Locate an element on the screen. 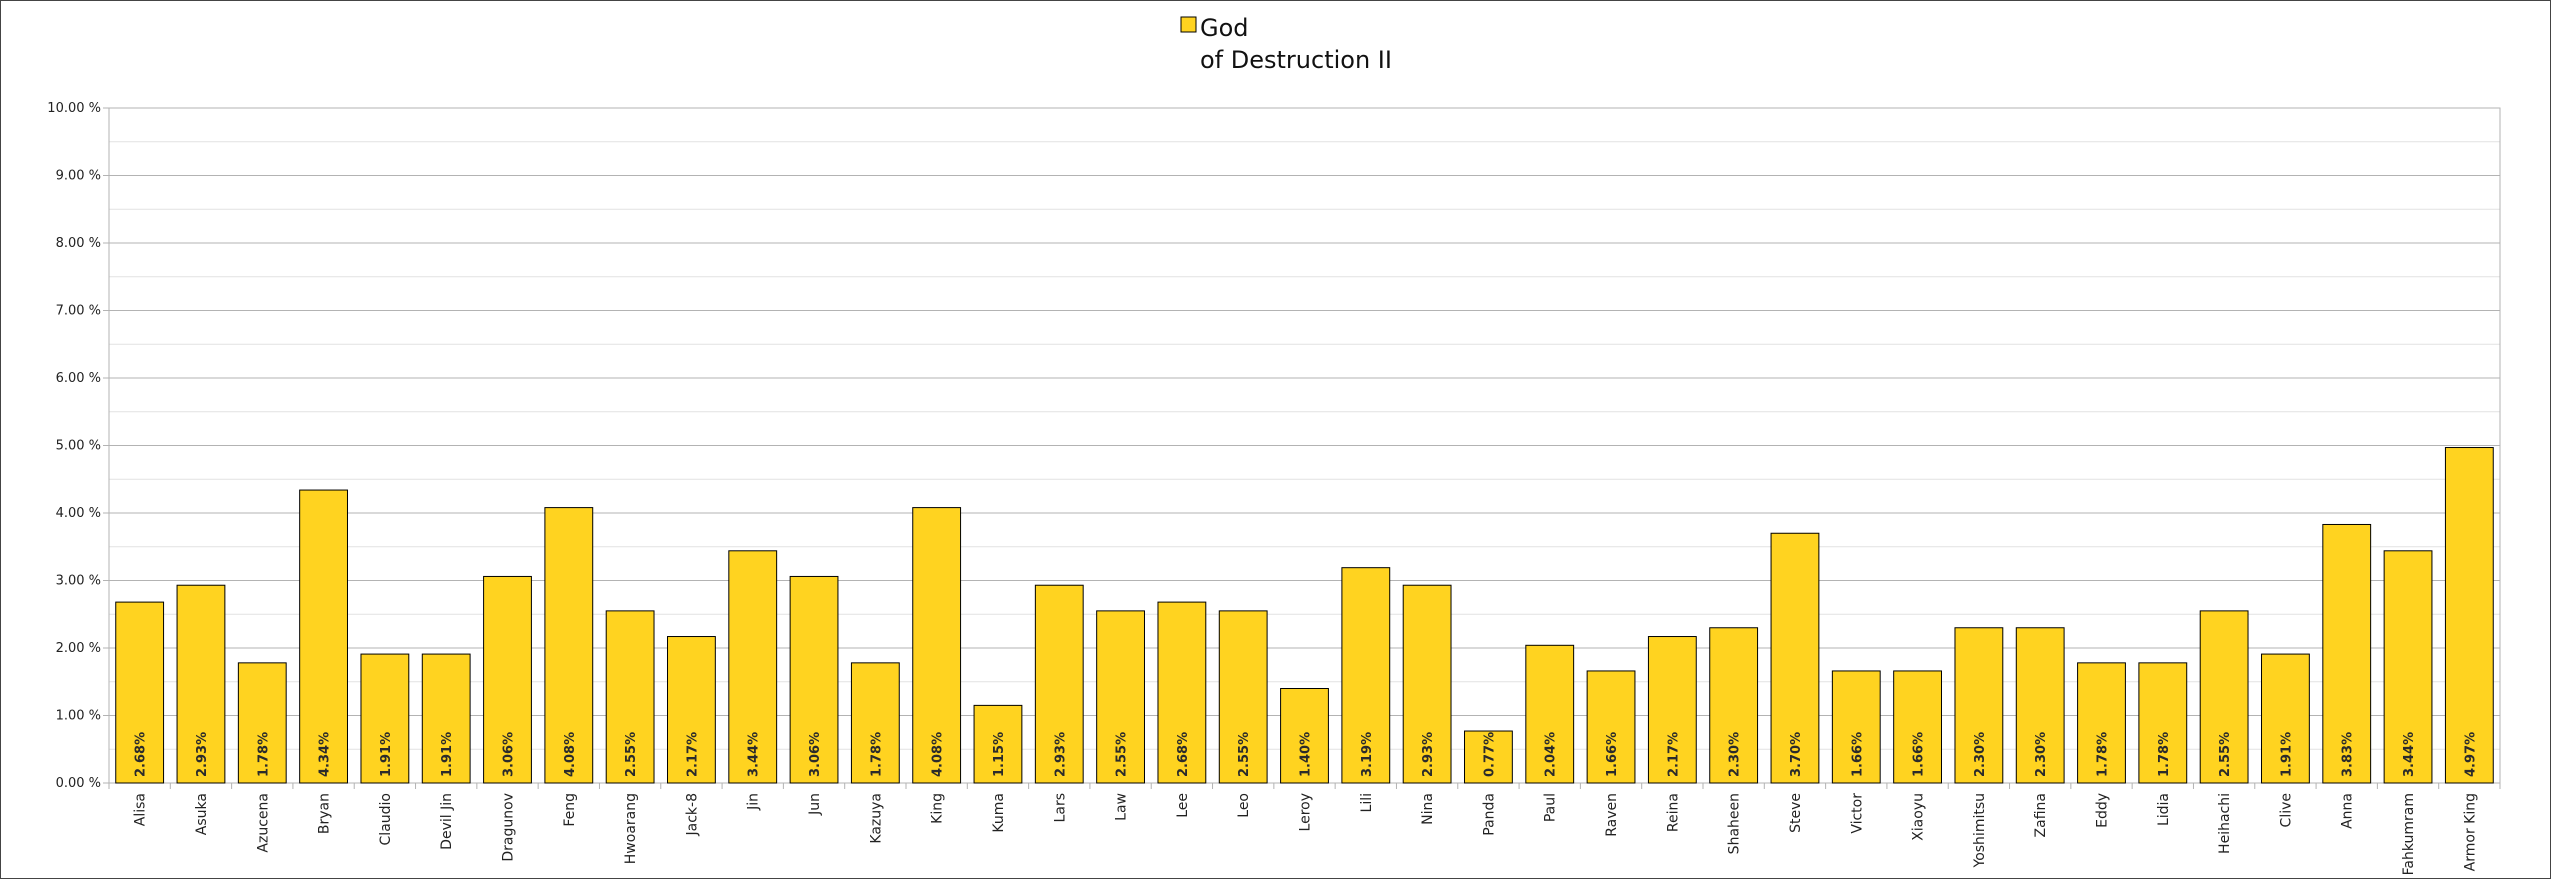 Image resolution: width=2551 pixels, height=879 pixels. x-axis-ticks is located at coordinates (1304, 786).